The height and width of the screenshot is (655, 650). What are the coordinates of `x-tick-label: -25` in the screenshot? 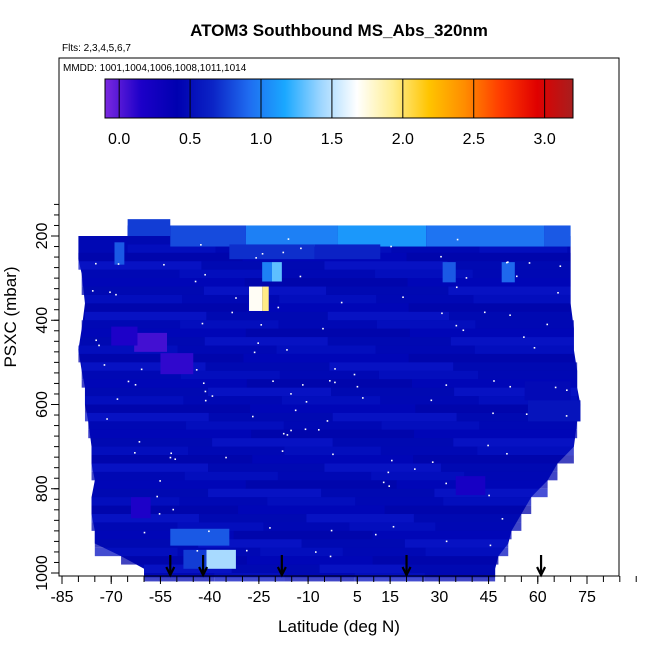 It's located at (258, 597).